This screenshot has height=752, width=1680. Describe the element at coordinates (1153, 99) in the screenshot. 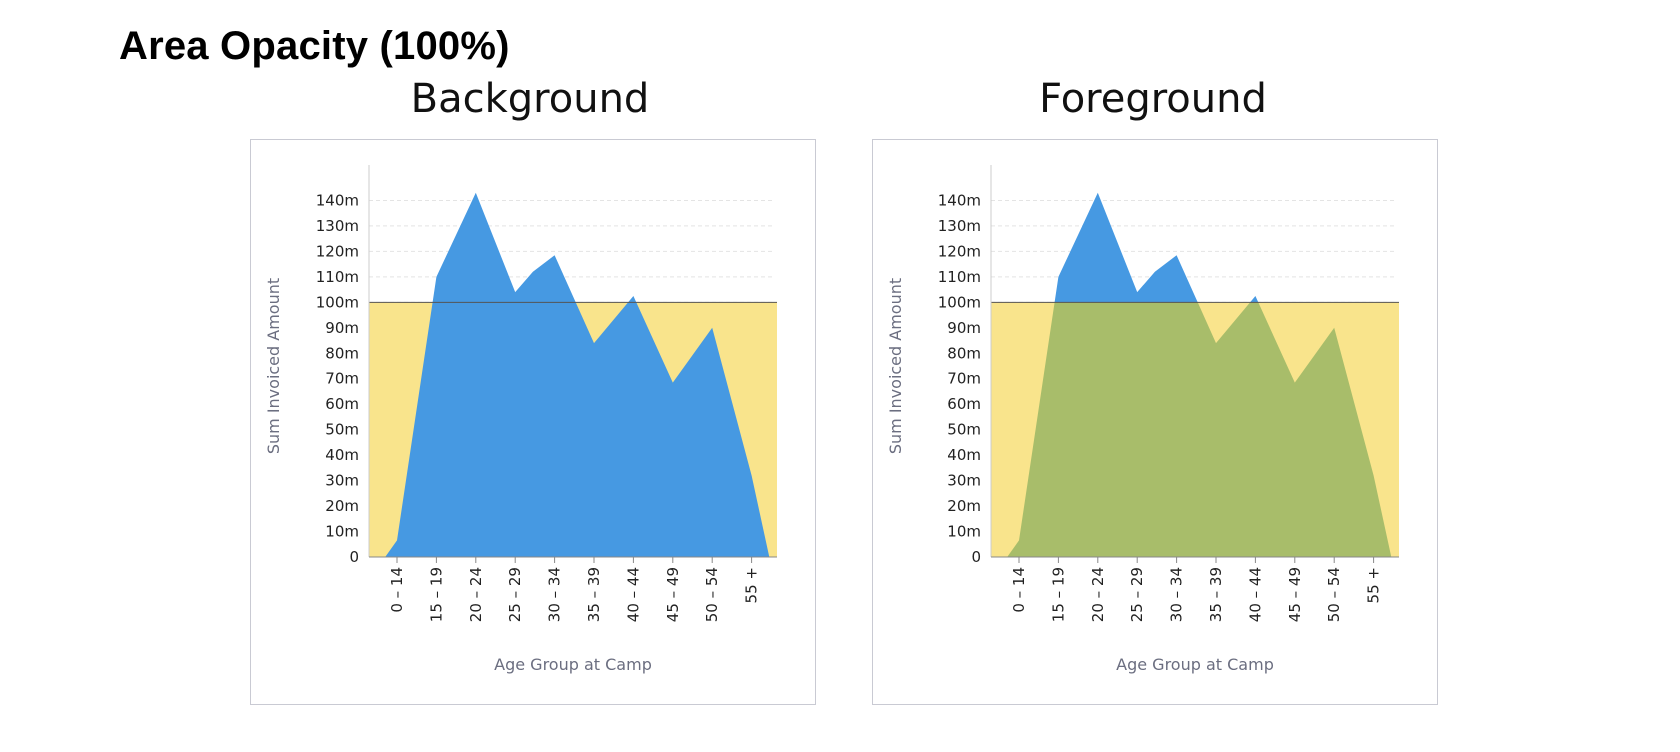

I see `chart-title-foreground: Foreground` at that location.